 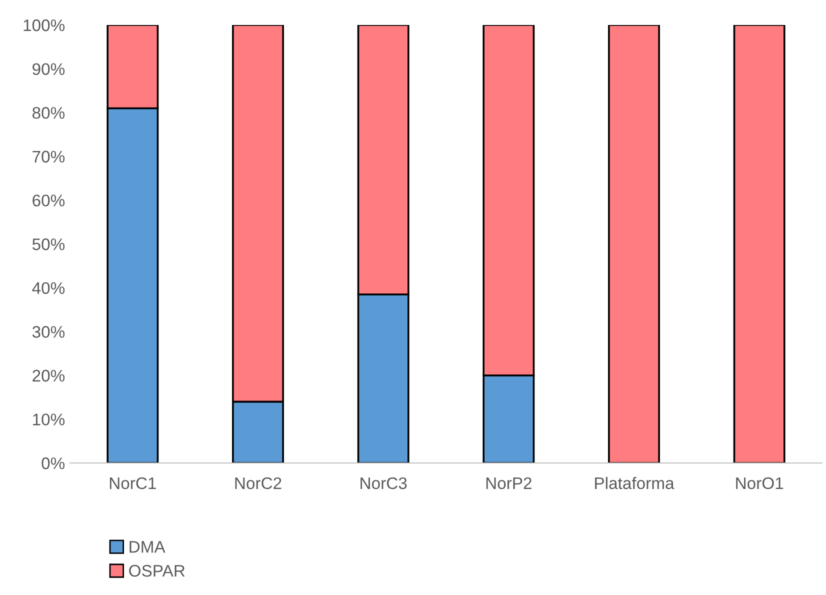 What do you see at coordinates (383, 483) in the screenshot?
I see `x-tick-label: NorC3` at bounding box center [383, 483].